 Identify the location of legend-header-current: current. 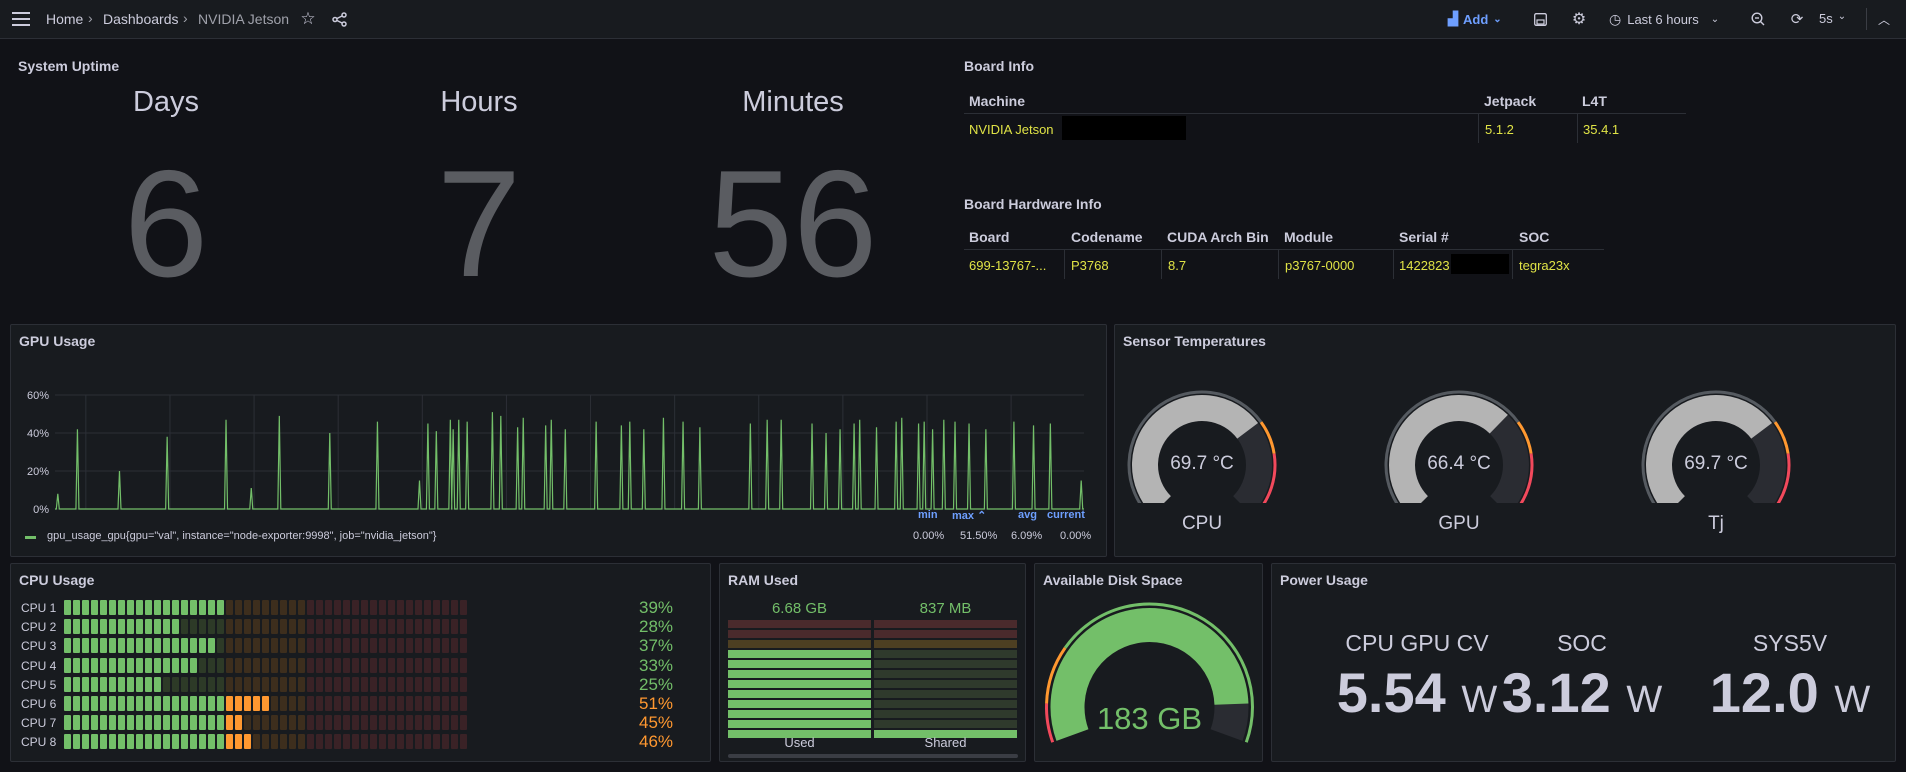
(1066, 515).